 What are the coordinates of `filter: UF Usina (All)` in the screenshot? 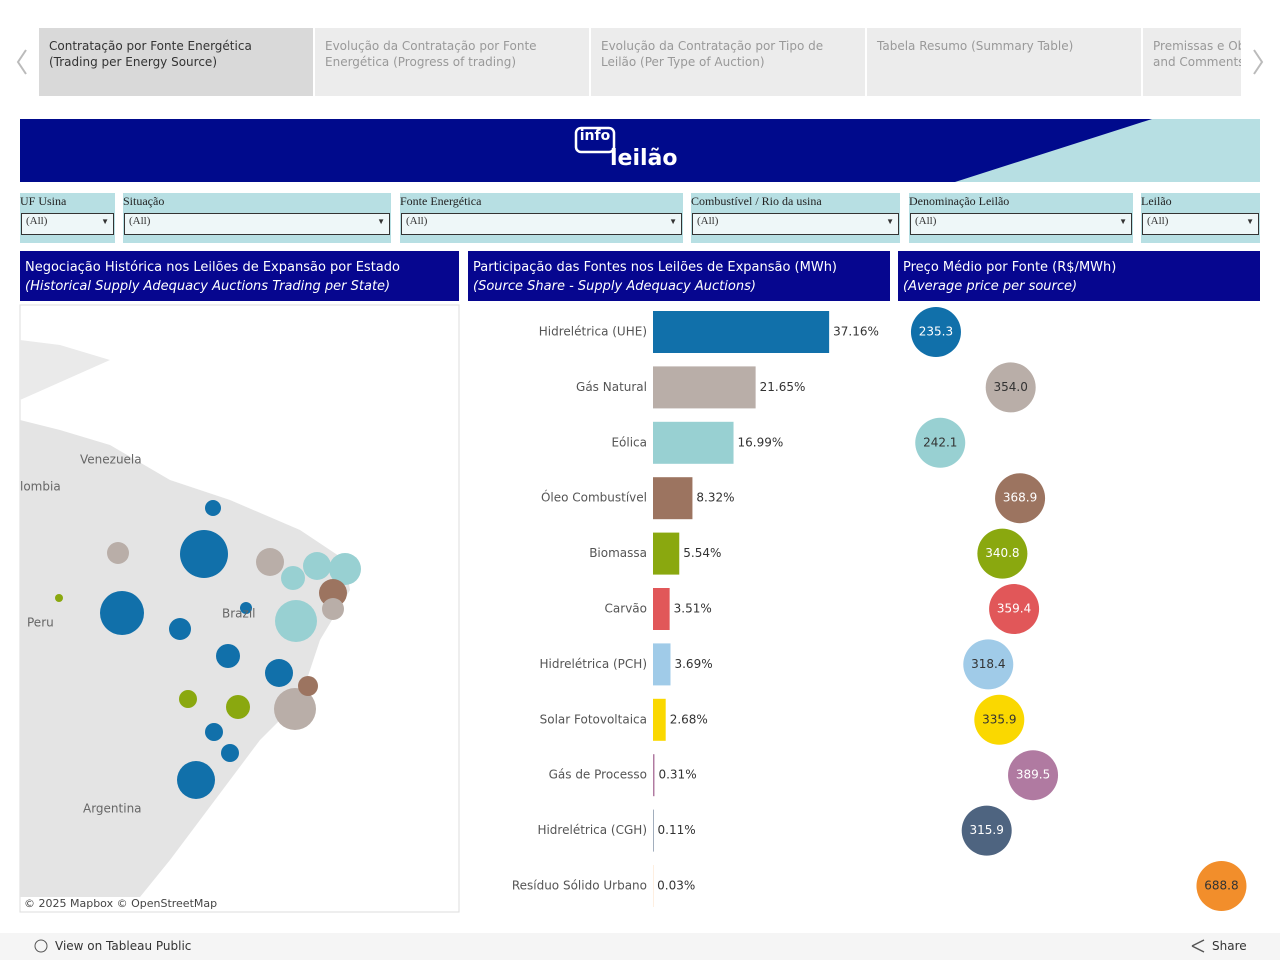 It's located at (67, 218).